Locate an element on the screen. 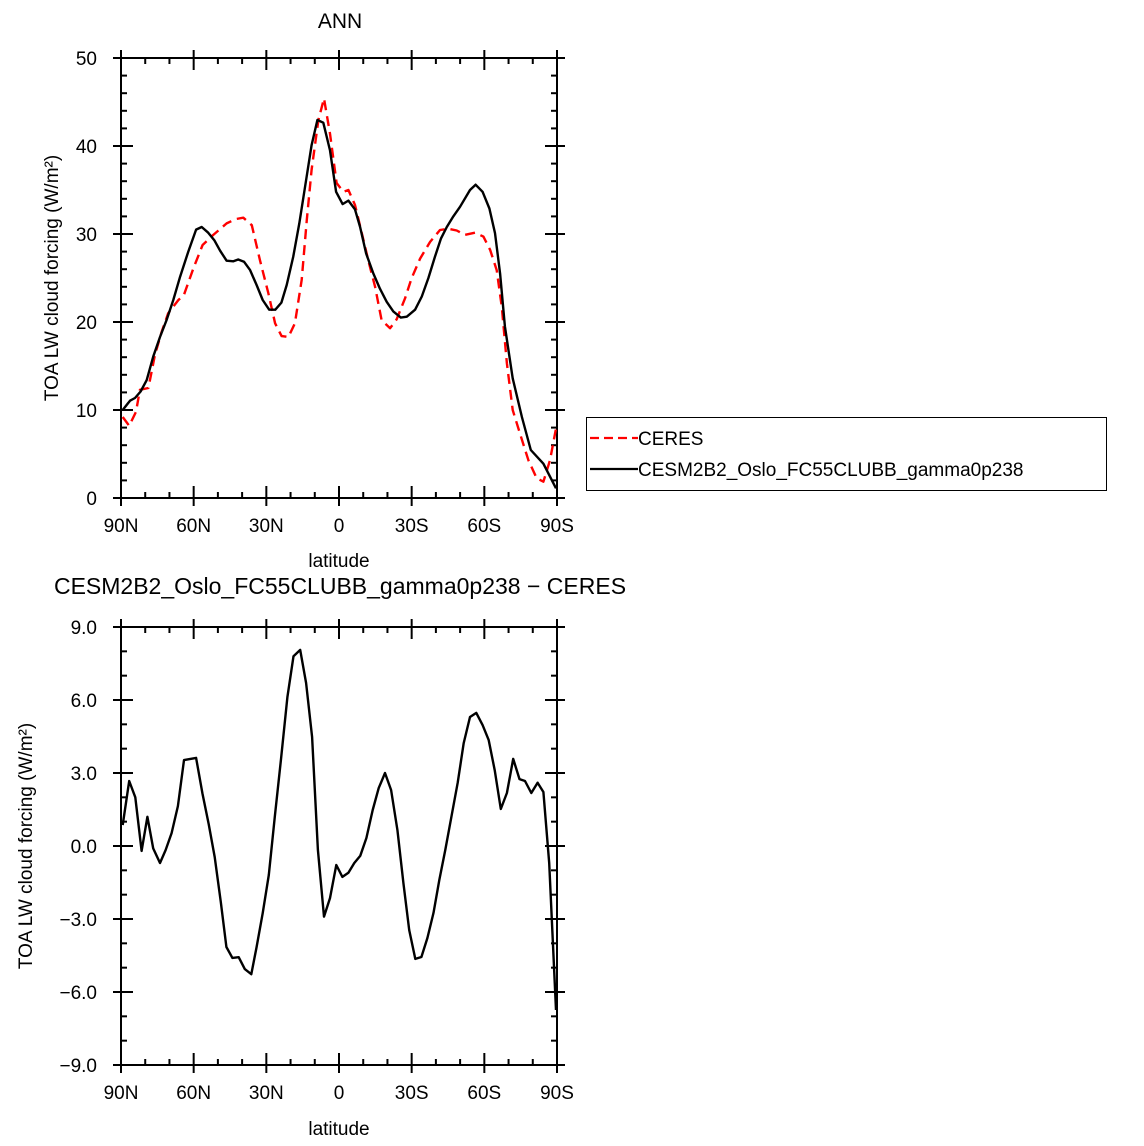 This screenshot has width=1144, height=1146. series-line-difference is located at coordinates (339, 829).